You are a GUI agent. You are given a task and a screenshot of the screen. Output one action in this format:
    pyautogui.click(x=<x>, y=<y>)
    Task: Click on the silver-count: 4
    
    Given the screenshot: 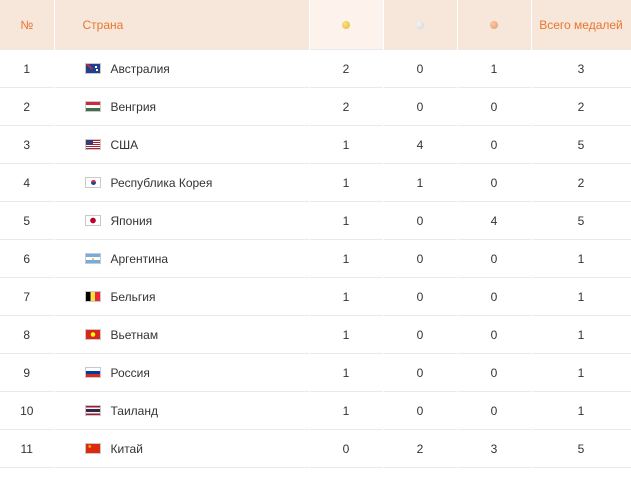 What is the action you would take?
    pyautogui.click(x=420, y=144)
    